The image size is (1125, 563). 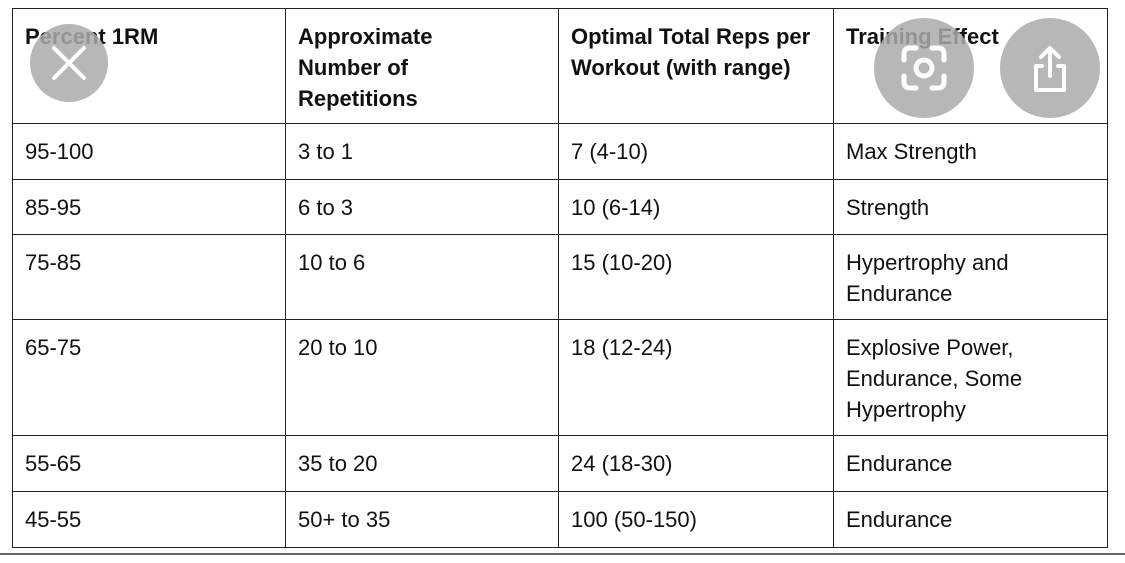 What do you see at coordinates (149, 377) in the screenshot?
I see `table-cell: 65-75` at bounding box center [149, 377].